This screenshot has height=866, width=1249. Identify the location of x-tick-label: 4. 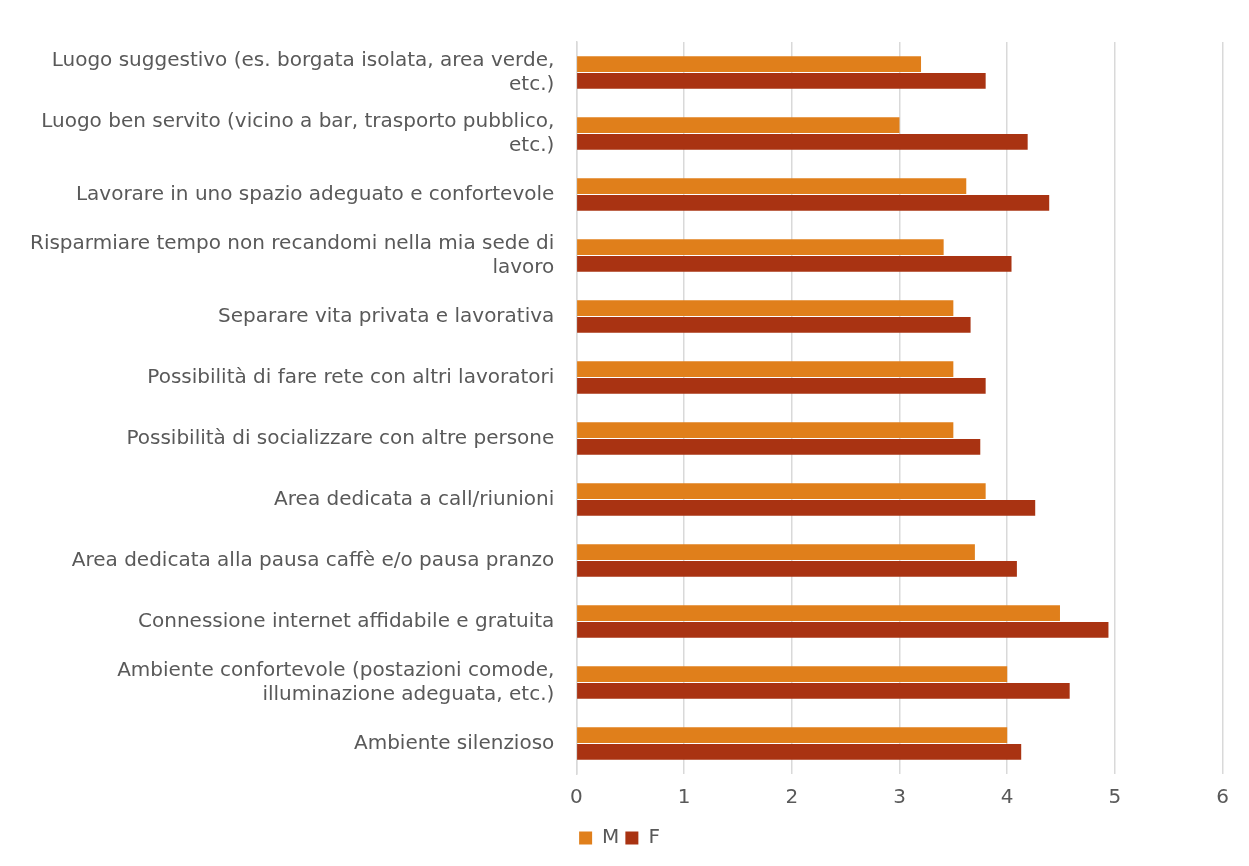
(1007, 796).